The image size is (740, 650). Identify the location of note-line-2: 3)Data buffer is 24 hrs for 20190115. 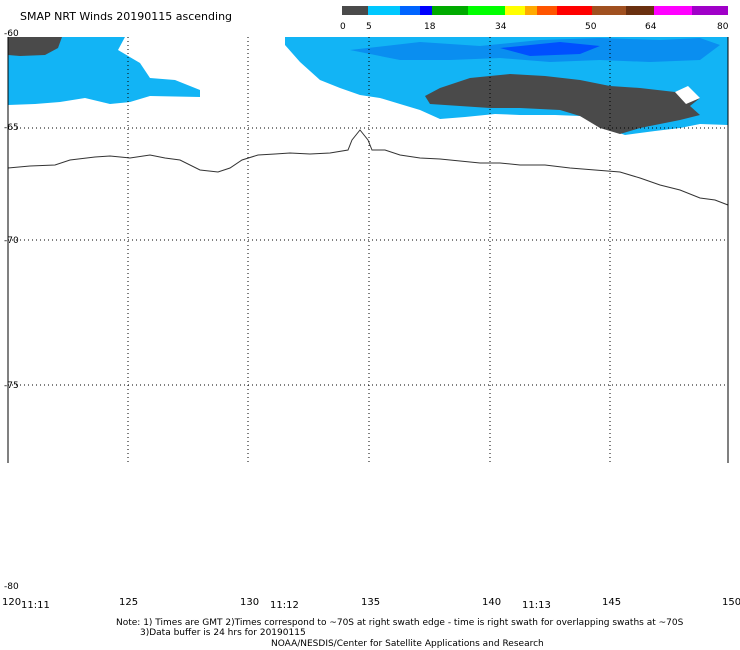
(223, 633).